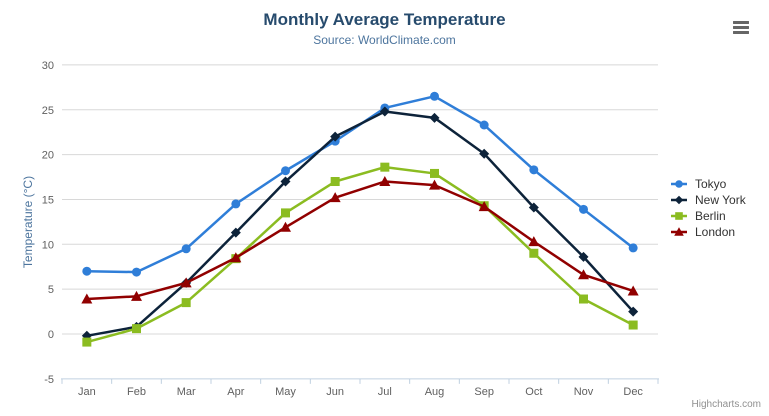 The width and height of the screenshot is (769, 416). I want to click on export-menu-icon, so click(742, 27).